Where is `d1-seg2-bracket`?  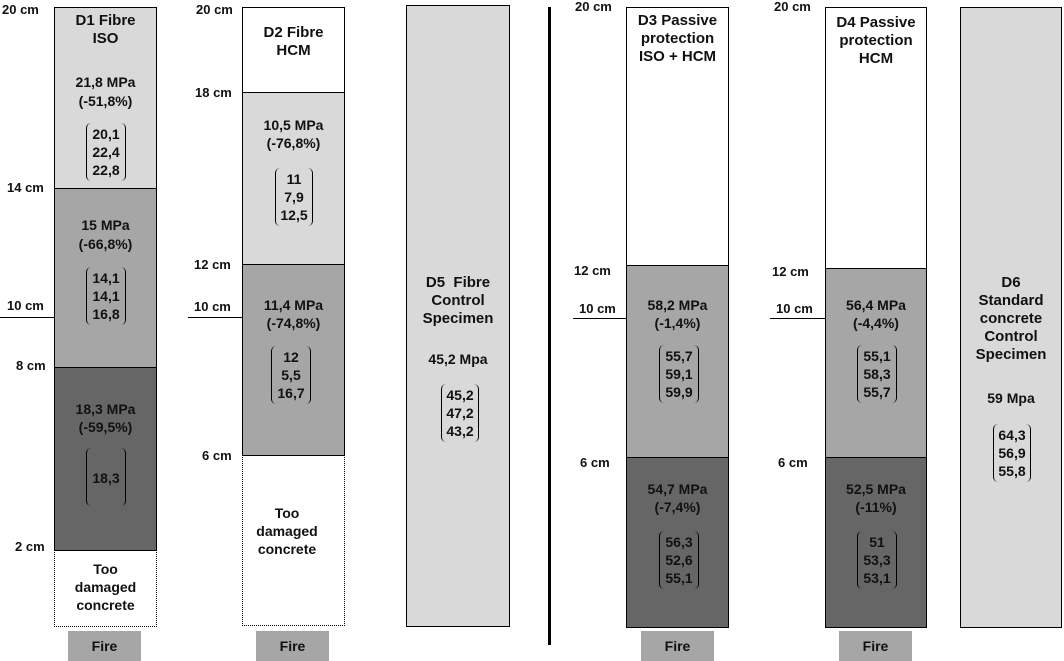 d1-seg2-bracket is located at coordinates (106, 296).